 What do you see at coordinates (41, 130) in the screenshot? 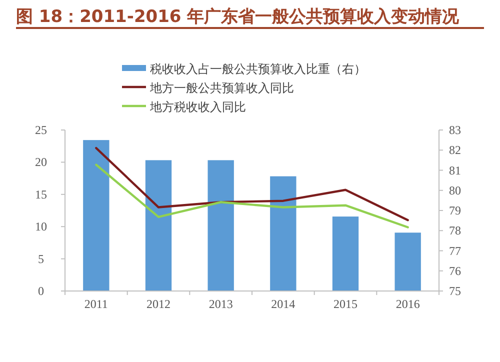
I see `y-tick-label: 25` at bounding box center [41, 130].